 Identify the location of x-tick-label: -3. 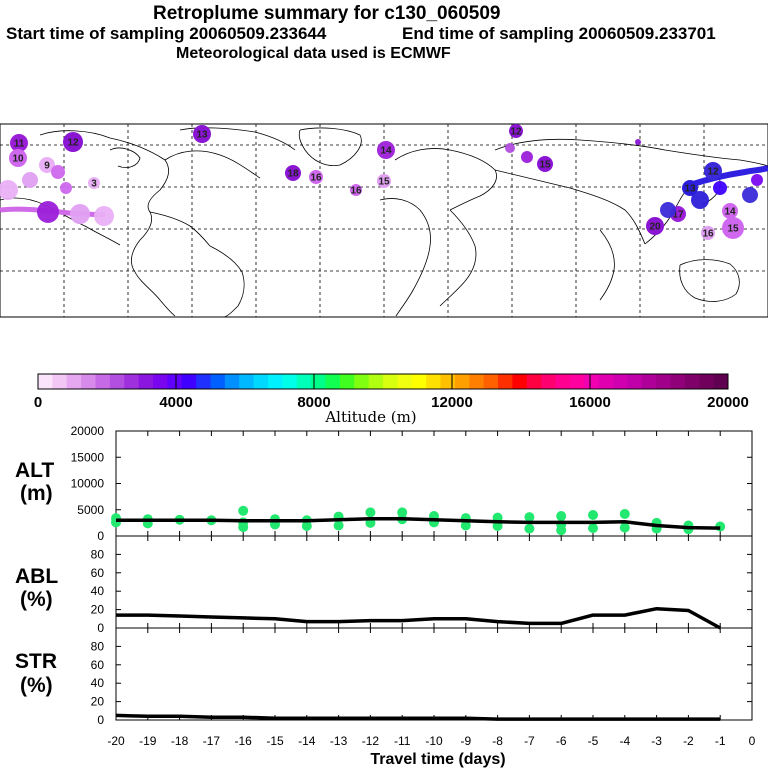
(656, 741).